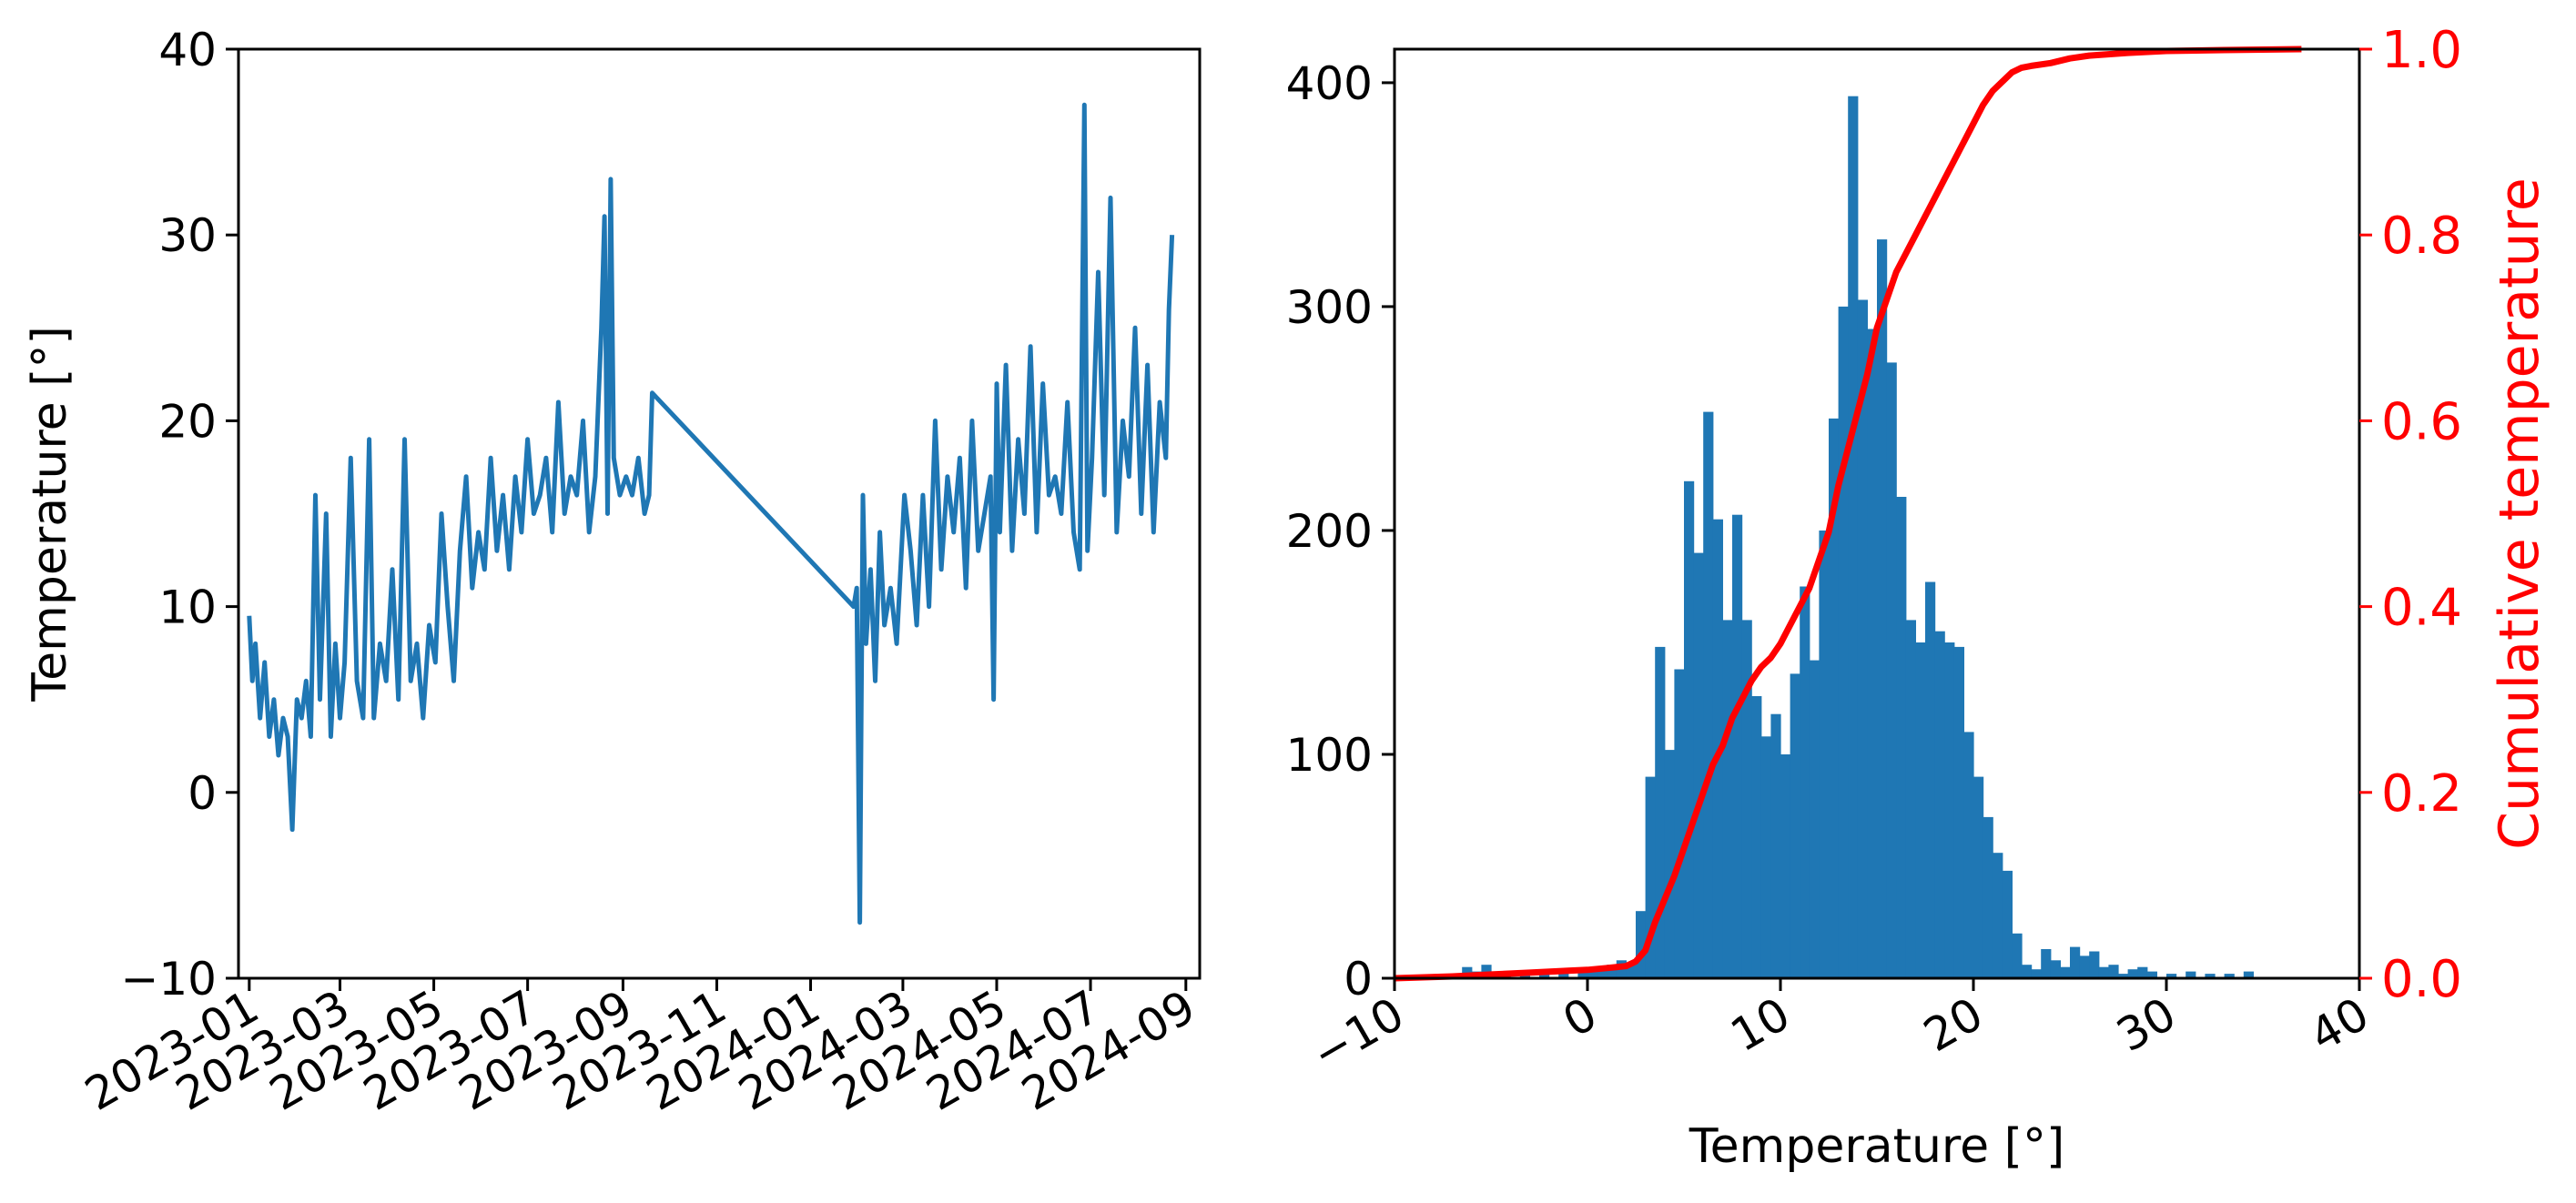 The width and height of the screenshot is (2576, 1203). Describe the element at coordinates (1580, 1017) in the screenshot. I see `x-tick-label: 0` at that location.